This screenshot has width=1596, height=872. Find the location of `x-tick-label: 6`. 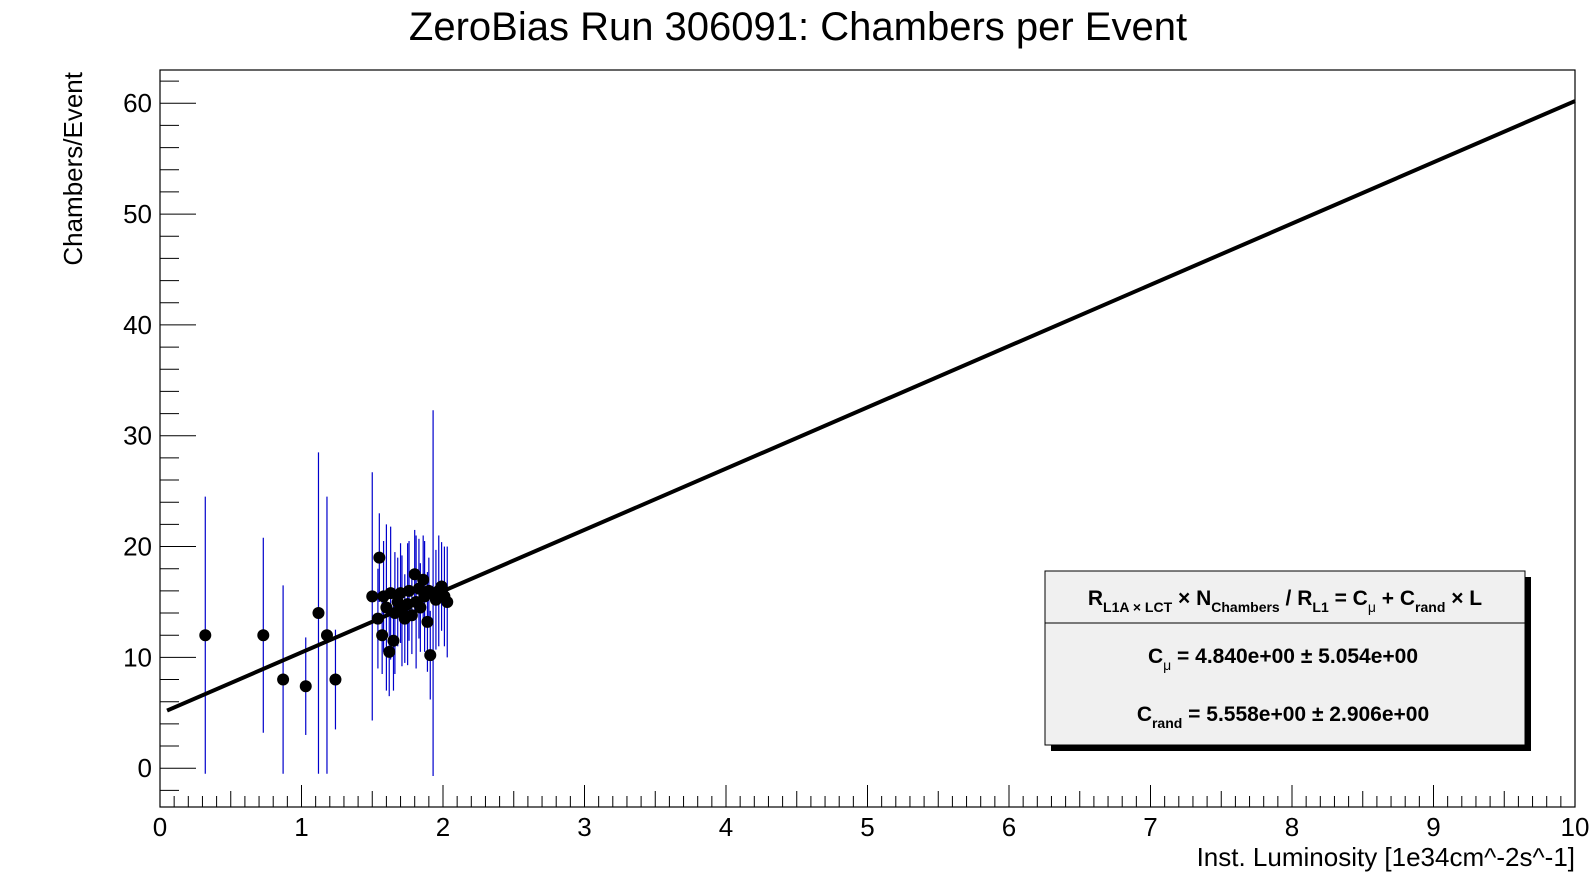

x-tick-label: 6 is located at coordinates (1009, 827).